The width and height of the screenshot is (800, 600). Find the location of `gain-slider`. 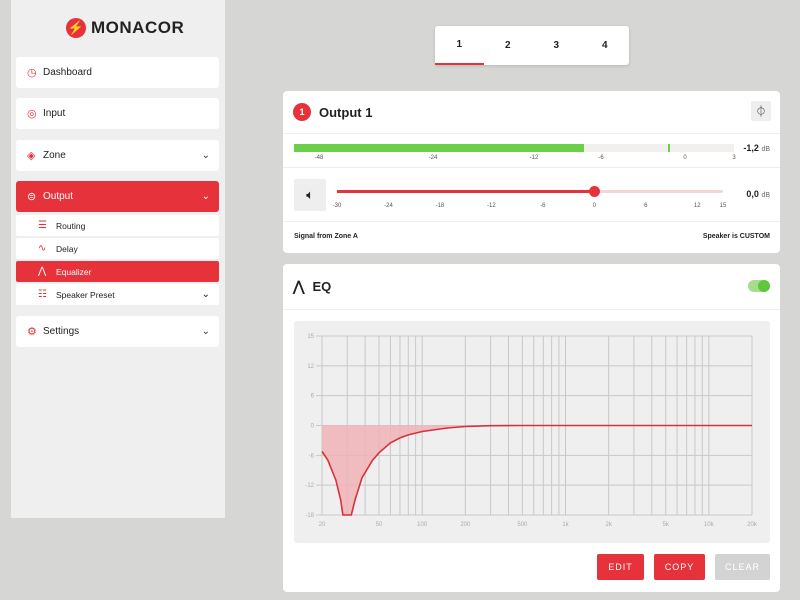

gain-slider is located at coordinates (530, 191).